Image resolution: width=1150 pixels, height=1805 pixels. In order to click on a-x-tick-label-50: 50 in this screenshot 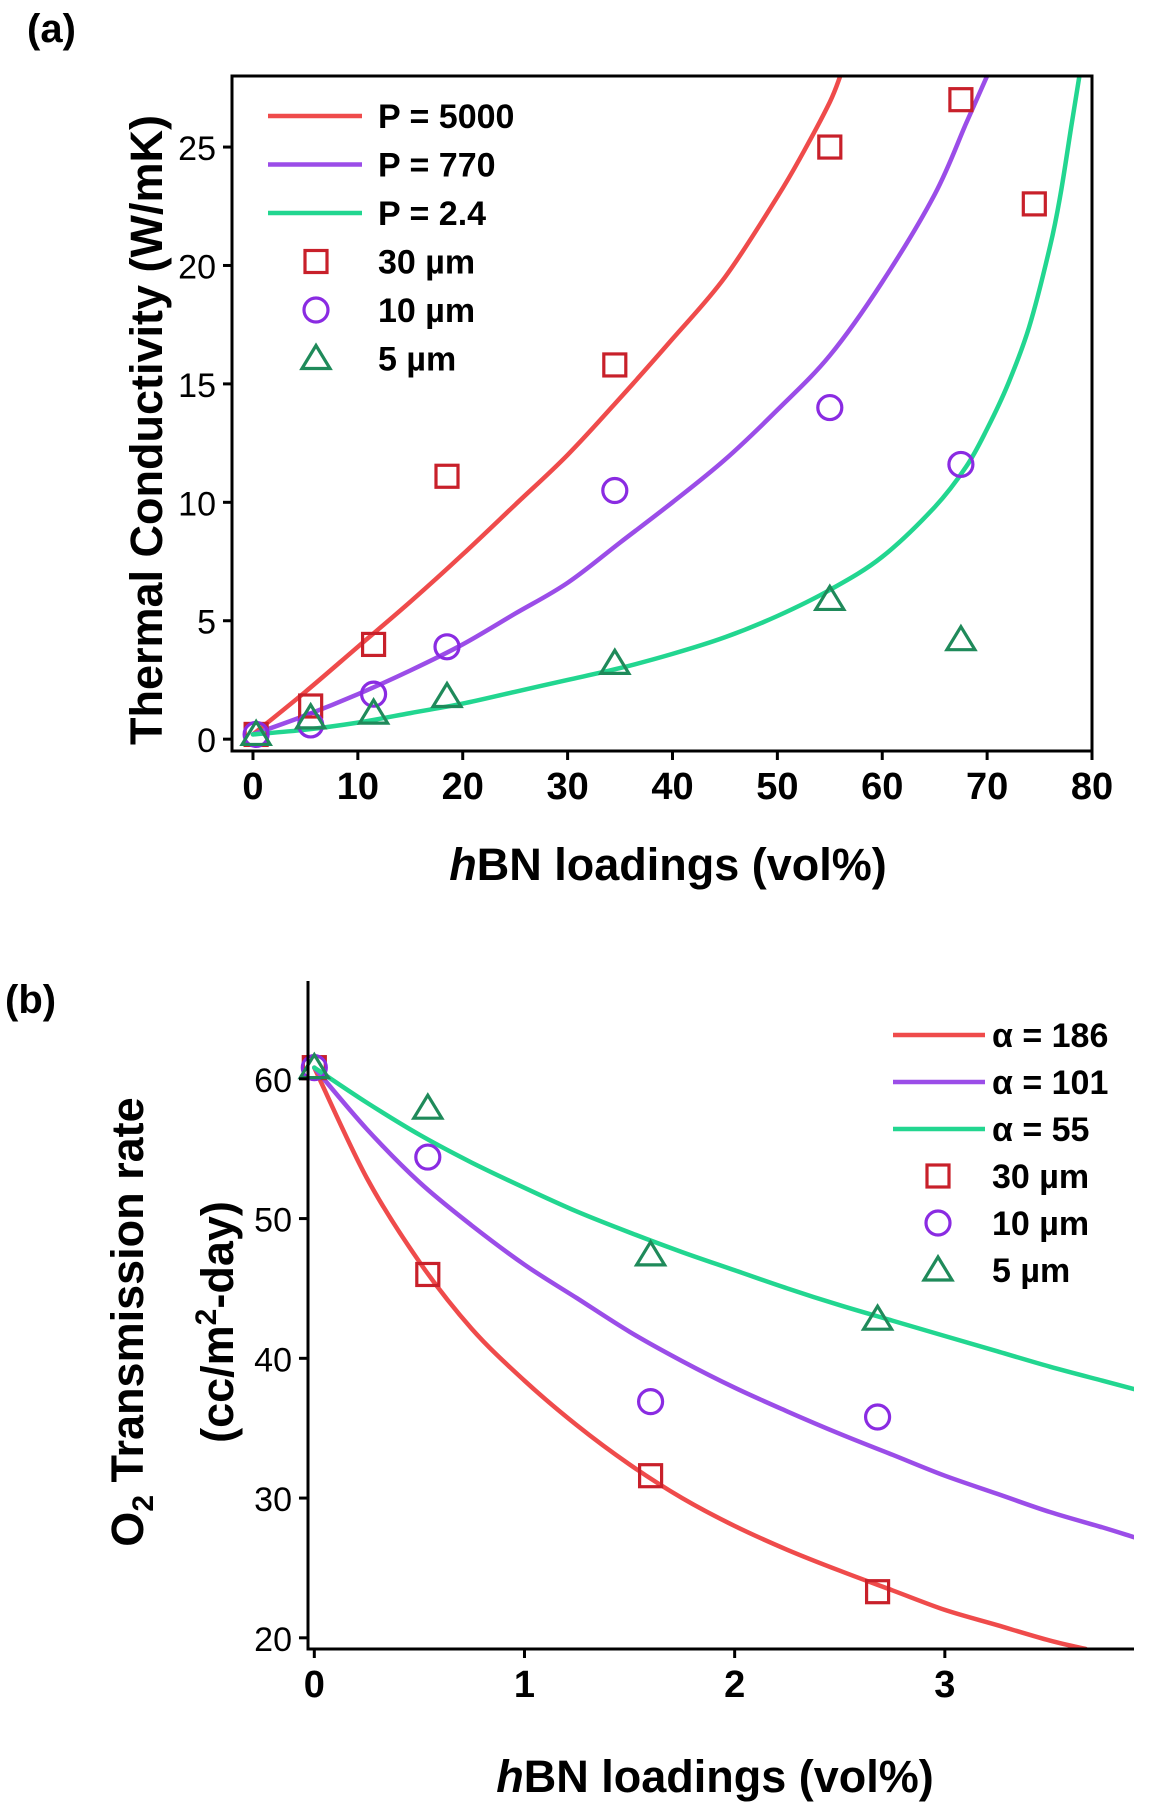, I will do `click(777, 787)`.